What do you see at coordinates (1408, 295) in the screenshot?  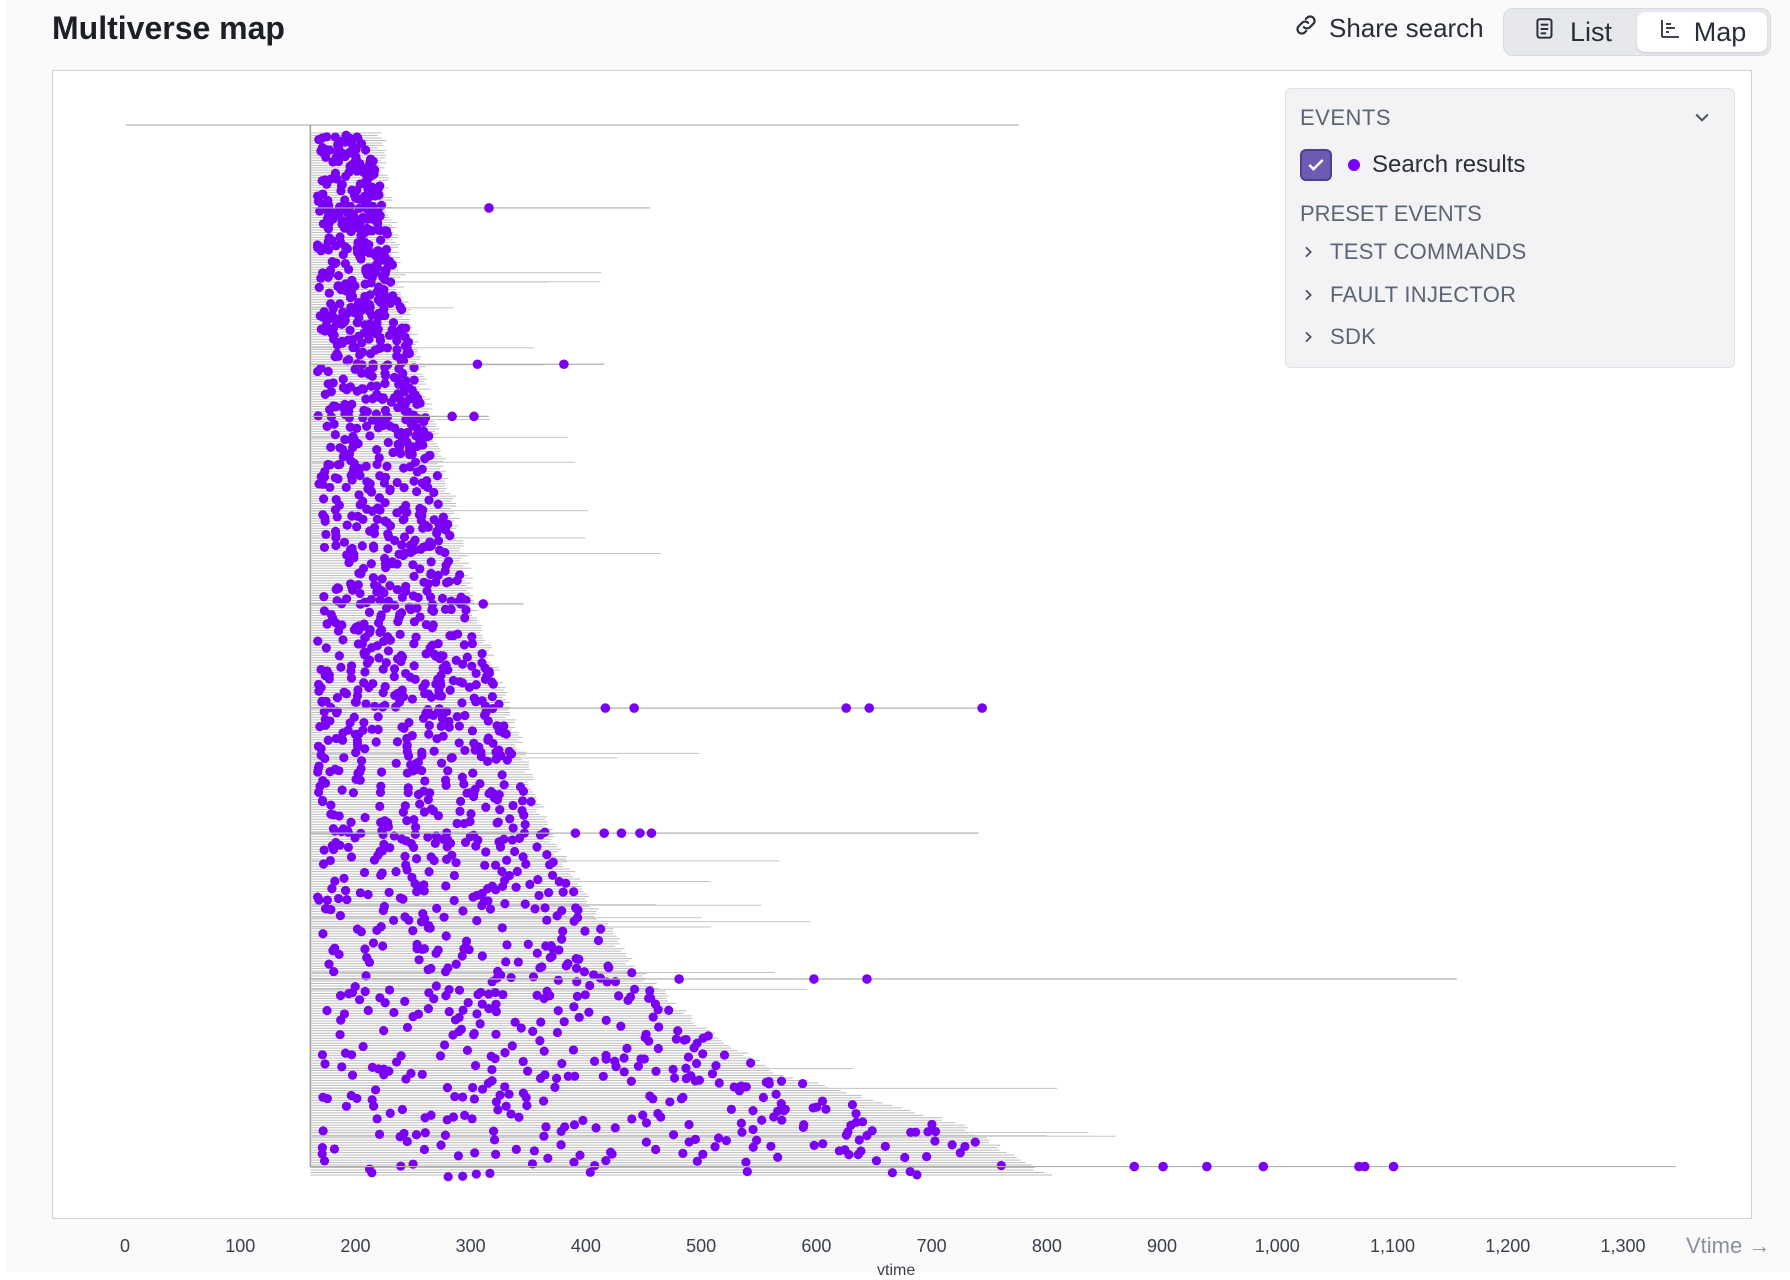 I see `preset-item-fault-injector: FAULT INJECTOR` at bounding box center [1408, 295].